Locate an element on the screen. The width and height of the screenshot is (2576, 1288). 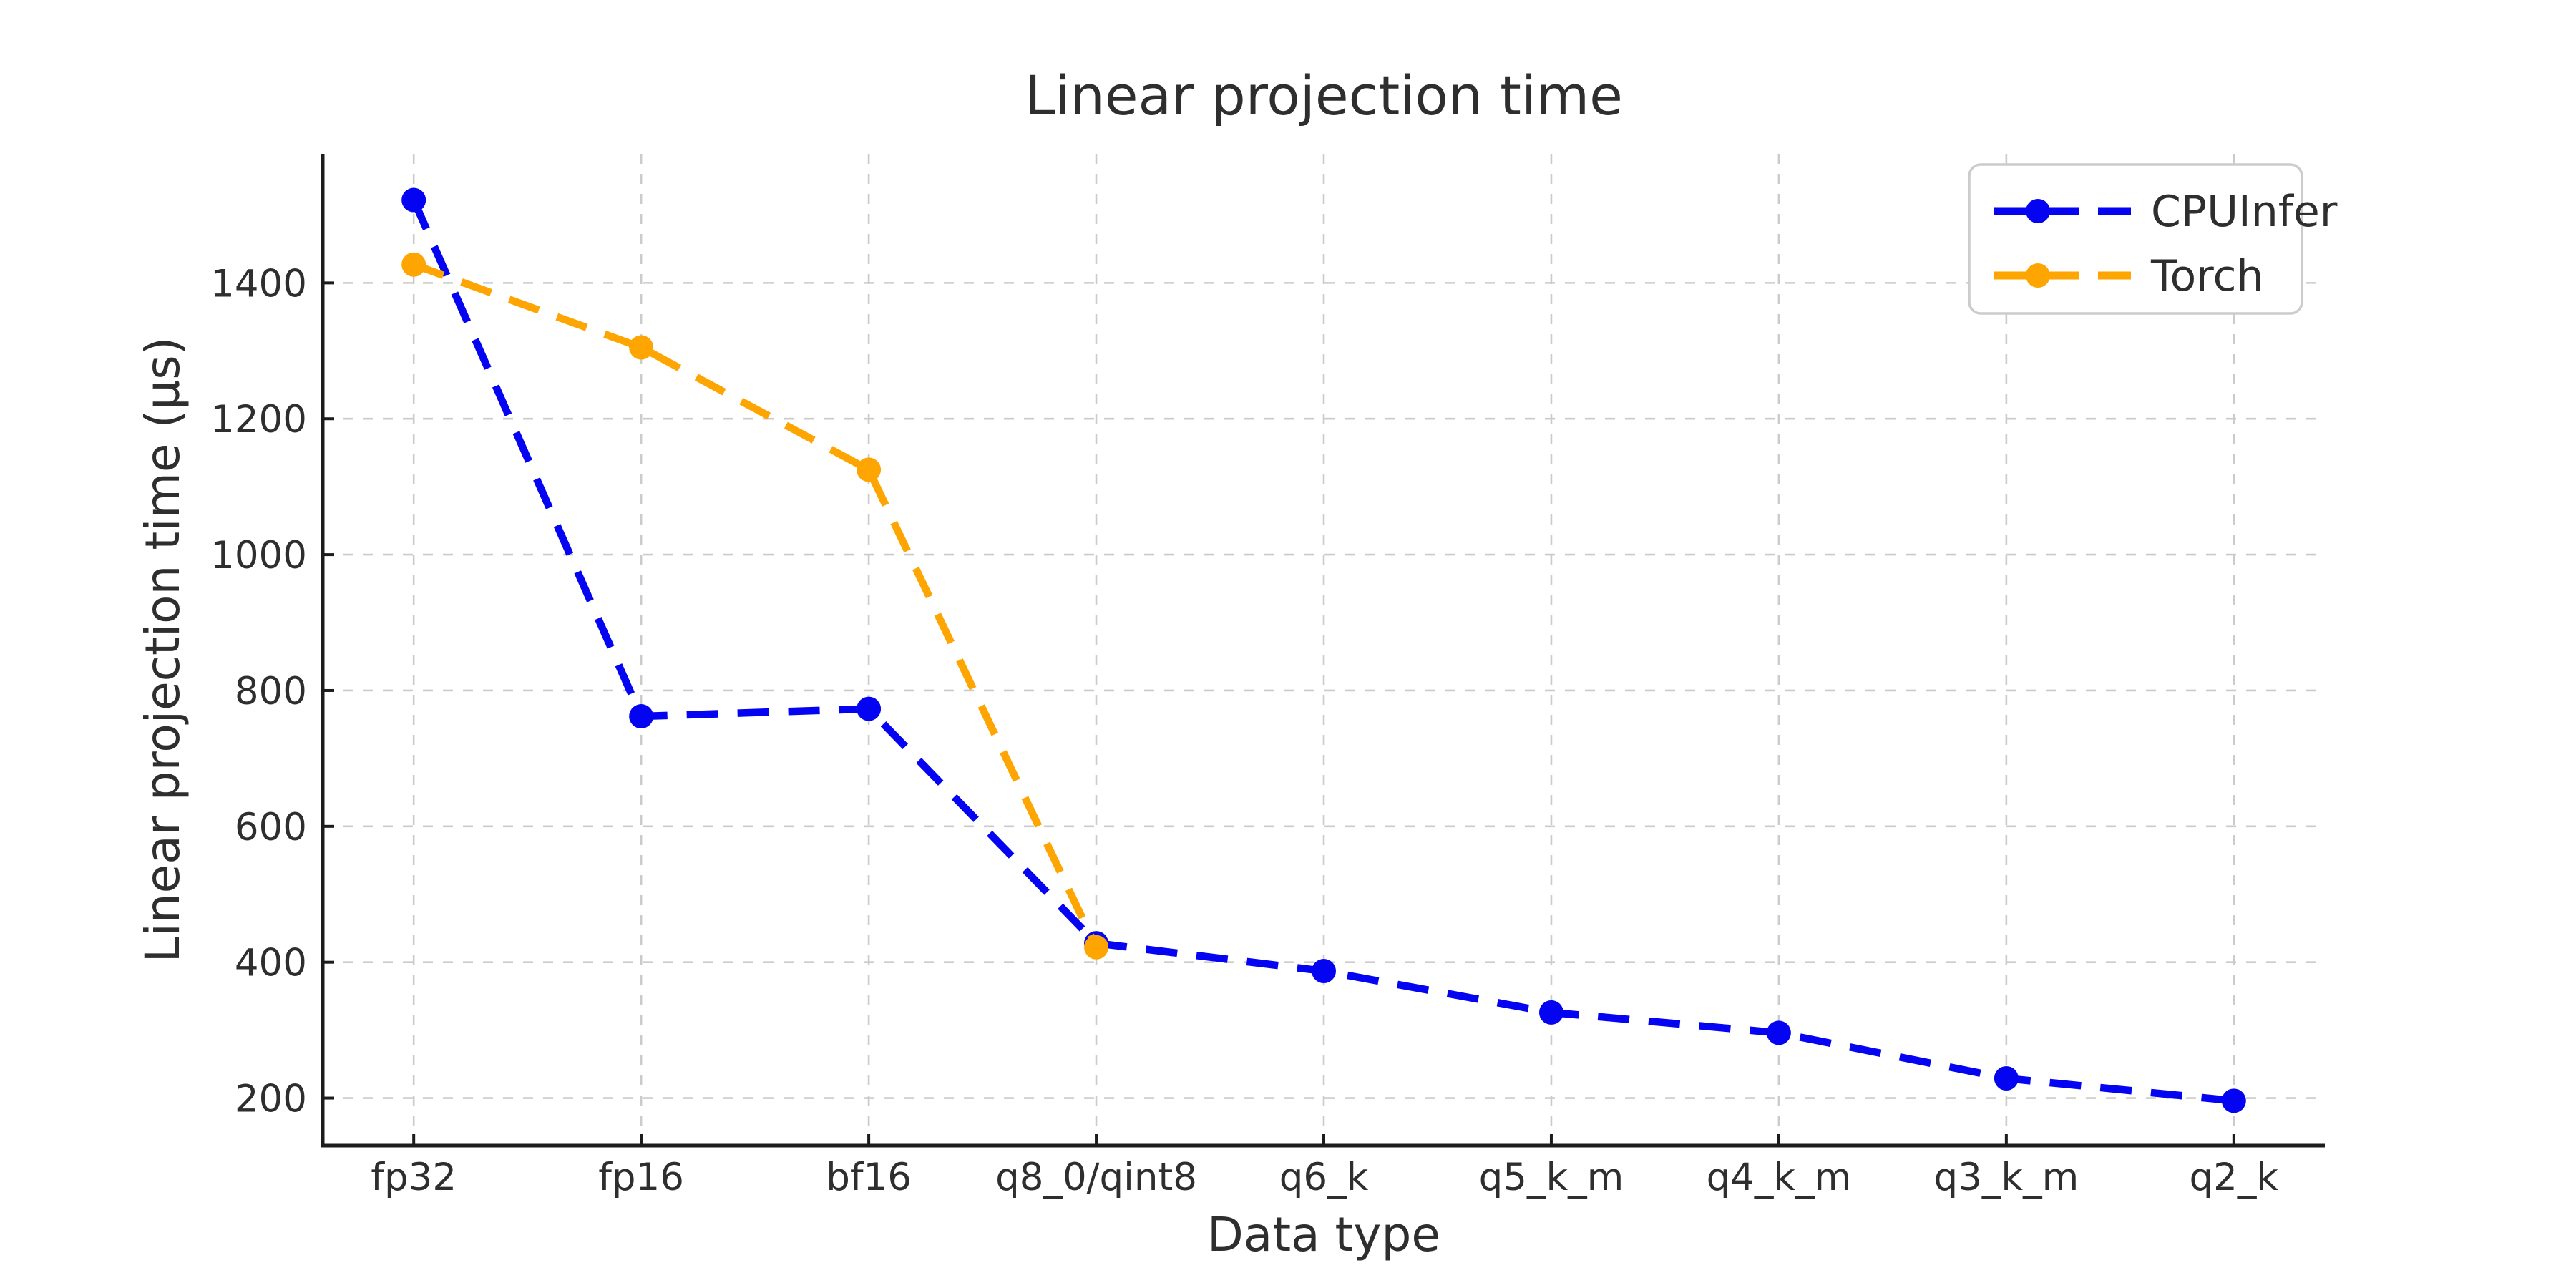
y-tick-label: 1200 is located at coordinates (258, 419).